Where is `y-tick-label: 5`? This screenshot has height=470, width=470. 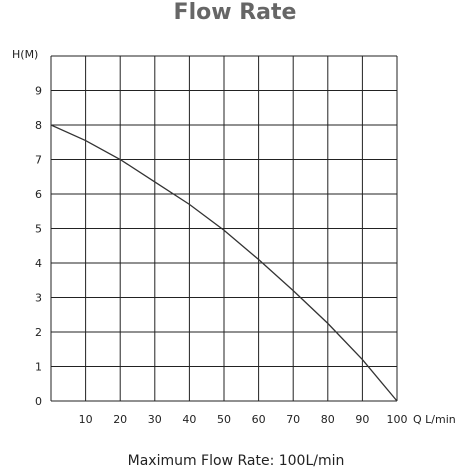
y-tick-label: 5 is located at coordinates (38, 229).